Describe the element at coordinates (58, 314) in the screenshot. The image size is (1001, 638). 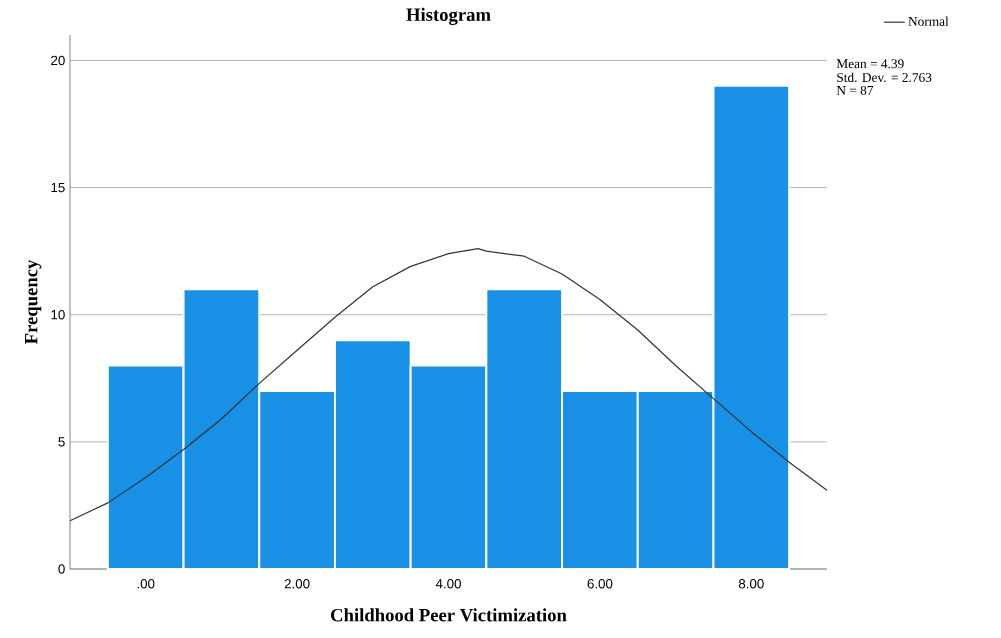
I see `y-tick-label: 10` at that location.